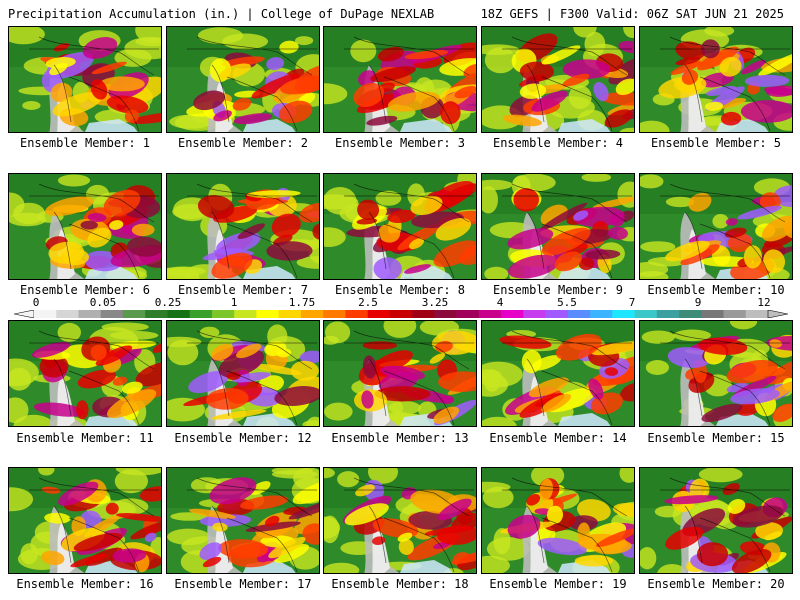 This screenshot has width=800, height=600. Describe the element at coordinates (558, 584) in the screenshot. I see `ensemble-member-label: Ensemble Member: 19` at that location.